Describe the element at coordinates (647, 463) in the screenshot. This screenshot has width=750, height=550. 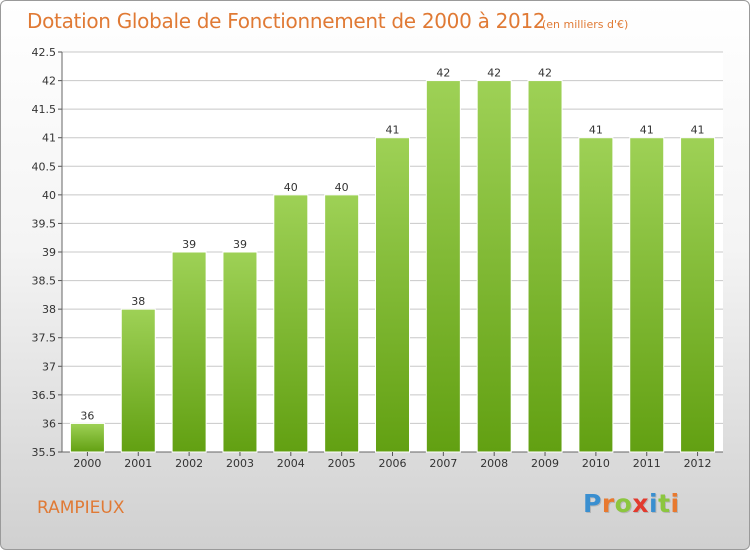
I see `x-tick-label-2011: 2011` at that location.